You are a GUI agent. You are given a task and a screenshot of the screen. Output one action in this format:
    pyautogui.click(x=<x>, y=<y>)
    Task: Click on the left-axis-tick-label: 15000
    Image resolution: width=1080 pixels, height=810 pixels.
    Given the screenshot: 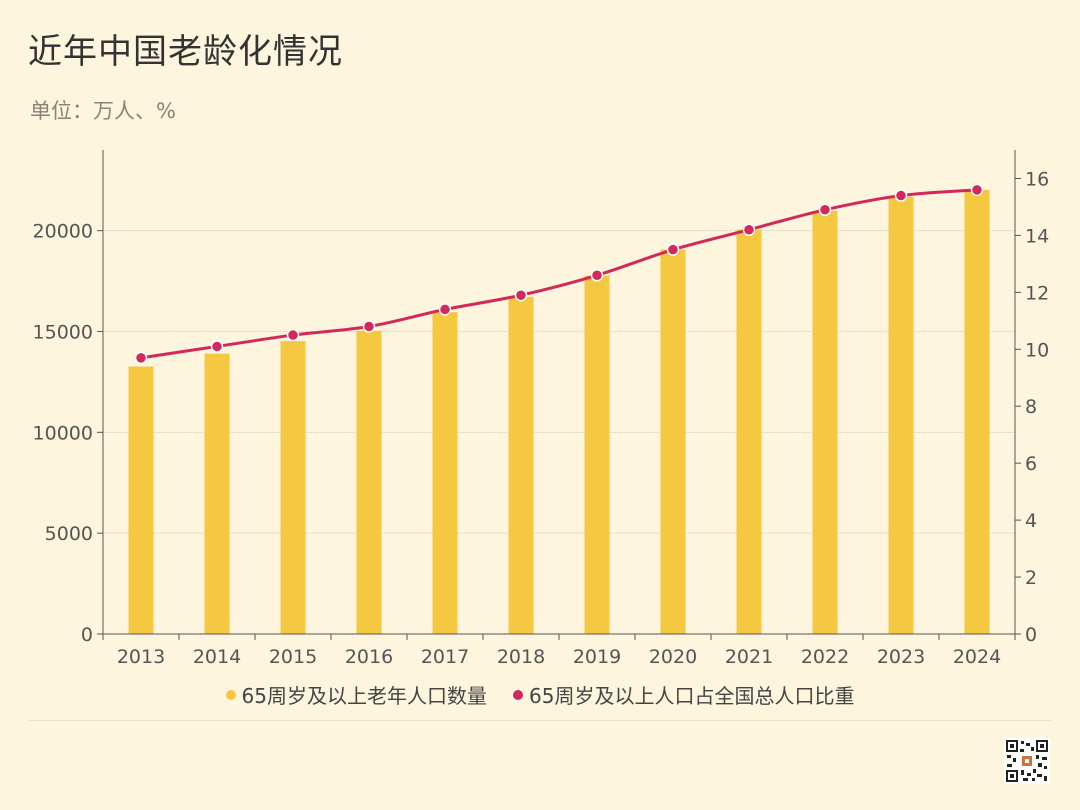 What is the action you would take?
    pyautogui.click(x=63, y=333)
    